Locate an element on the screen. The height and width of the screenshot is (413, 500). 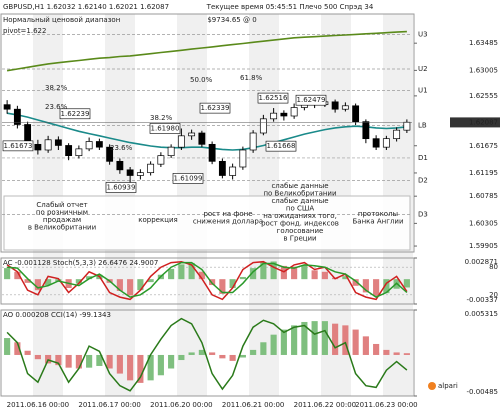
y2-tick-label: -0.00337 is located at coordinates (482, 300).